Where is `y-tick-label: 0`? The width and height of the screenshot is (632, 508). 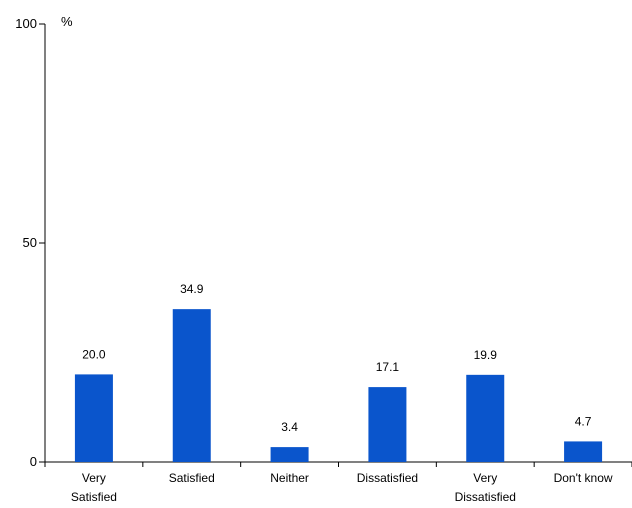 y-tick-label: 0 is located at coordinates (33, 461).